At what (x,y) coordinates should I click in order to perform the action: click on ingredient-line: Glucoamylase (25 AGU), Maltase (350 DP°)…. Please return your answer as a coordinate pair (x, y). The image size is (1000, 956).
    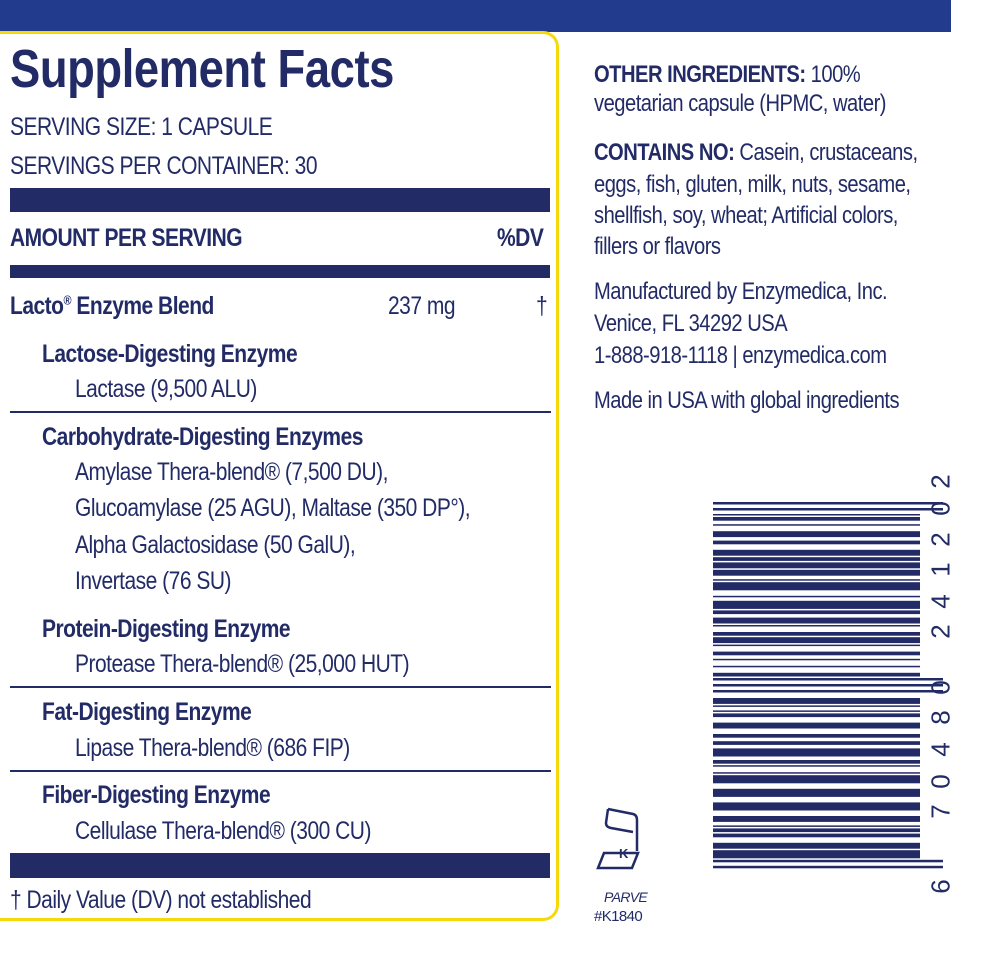
    Looking at the image, I should click on (273, 508).